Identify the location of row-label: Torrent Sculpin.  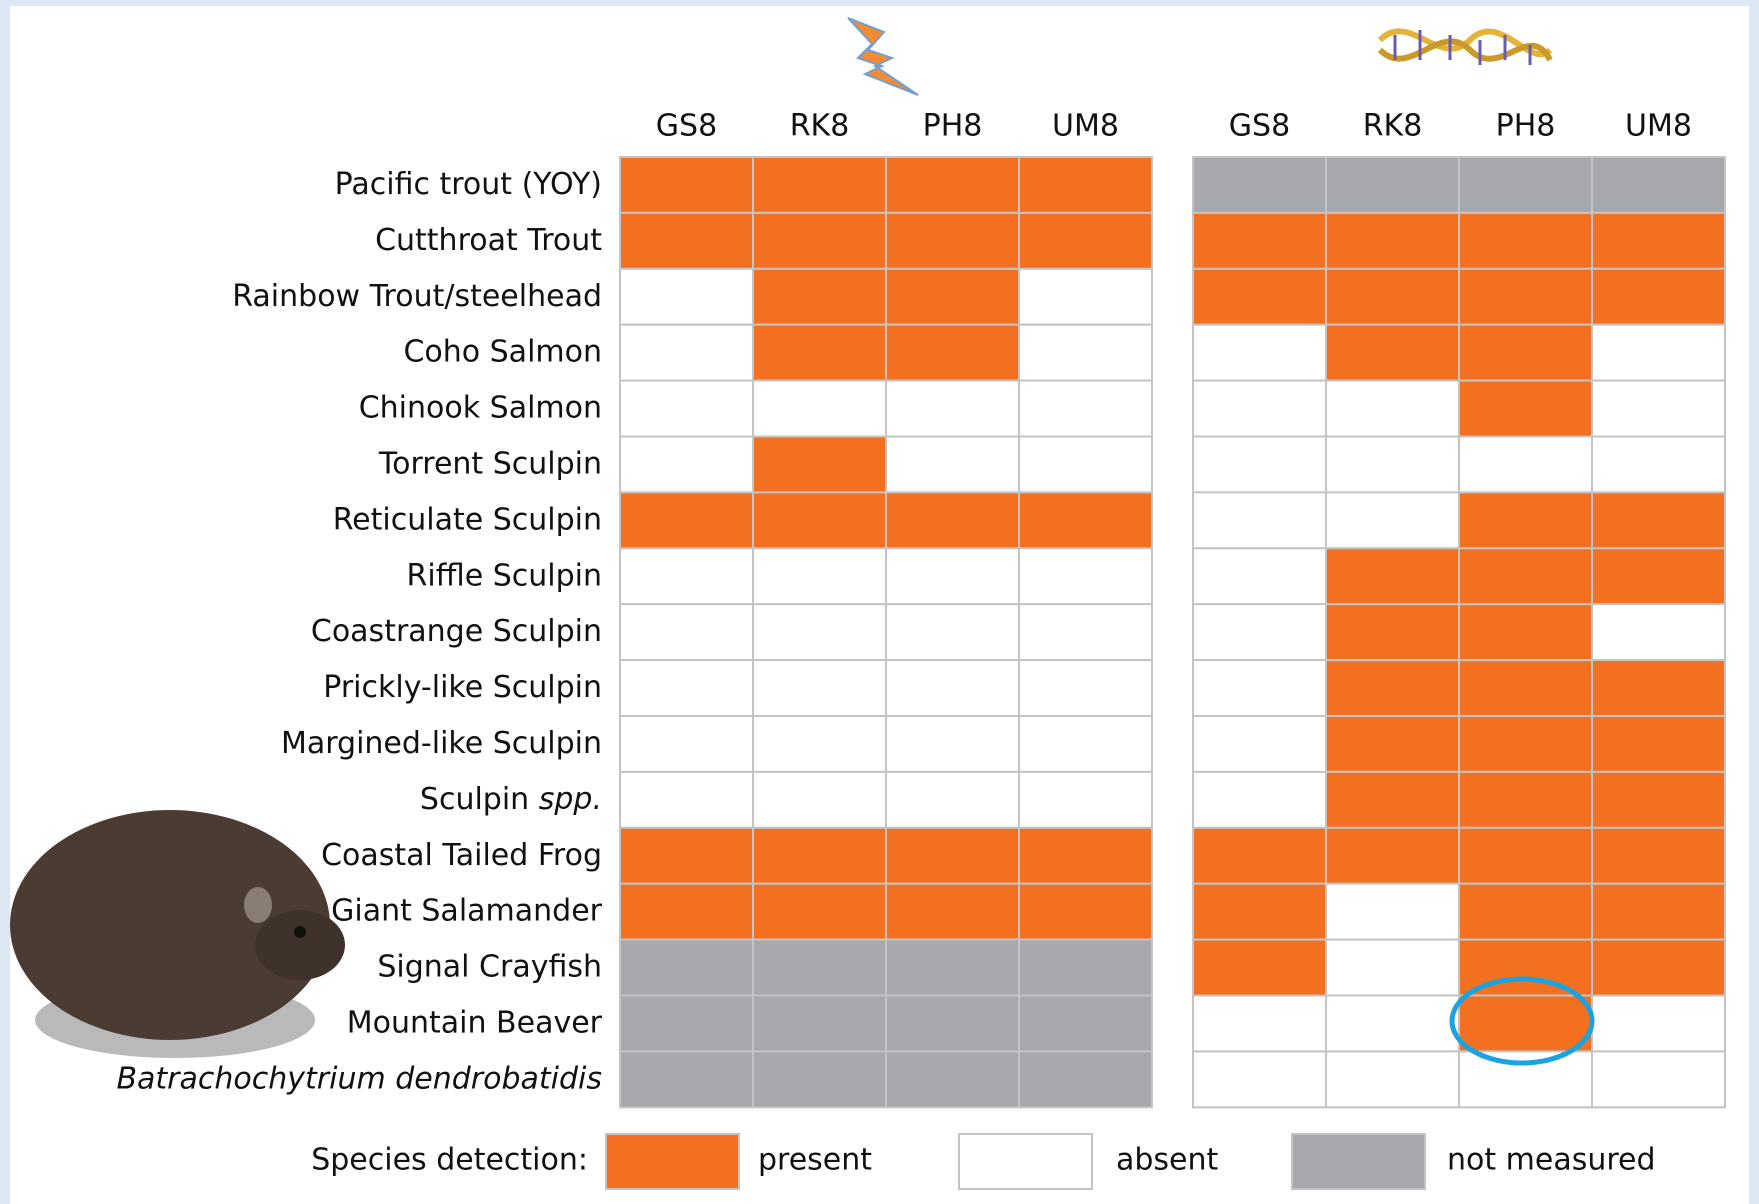
(490, 463).